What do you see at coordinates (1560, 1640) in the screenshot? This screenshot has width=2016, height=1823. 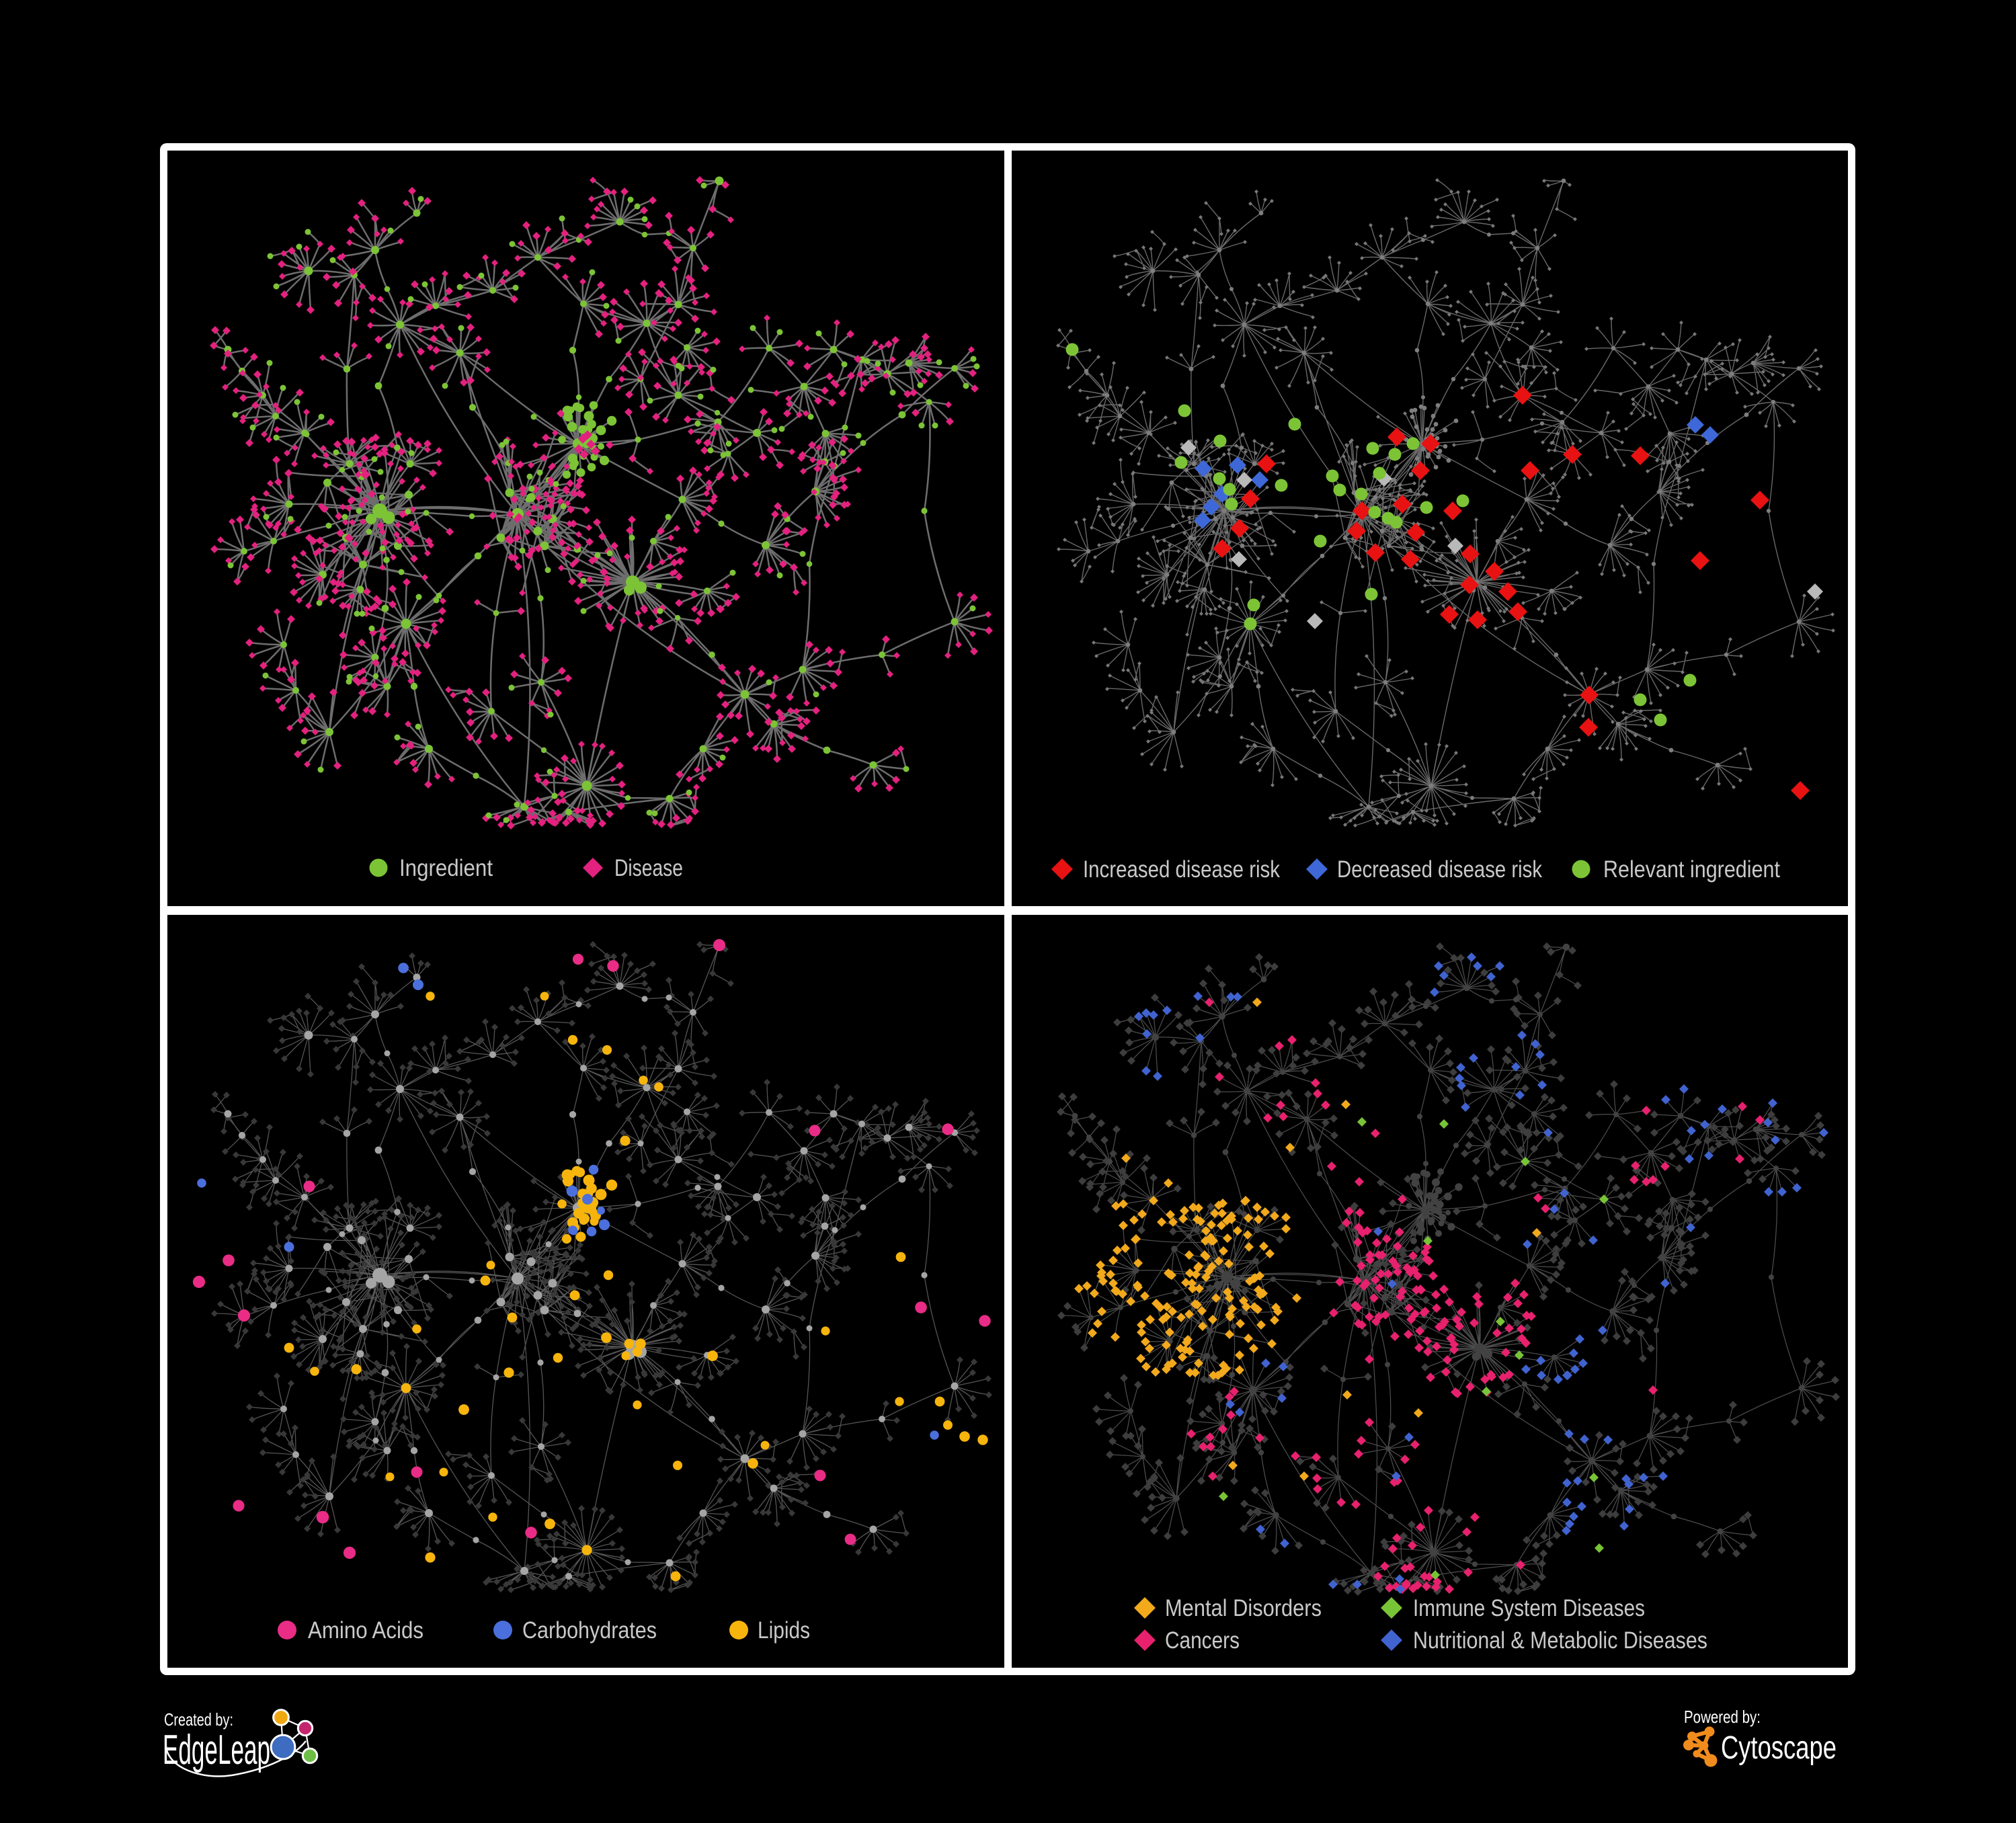 I see `svg-text:Nutritional & Metabolic Diseas: Nutritional & Metabolic Diseases` at bounding box center [1560, 1640].